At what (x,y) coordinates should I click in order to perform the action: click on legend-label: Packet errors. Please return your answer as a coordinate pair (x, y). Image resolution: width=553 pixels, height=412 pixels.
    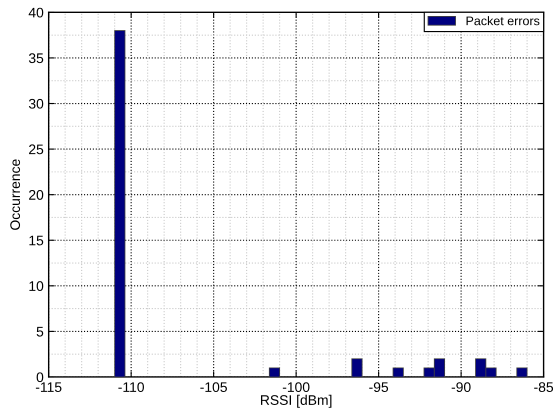
    Looking at the image, I should click on (503, 21).